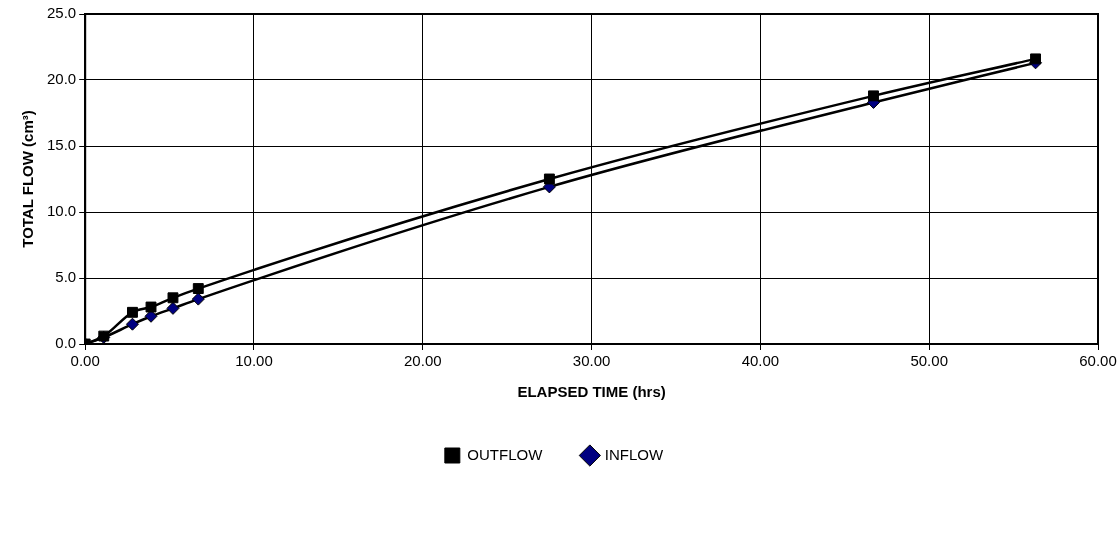 Image resolution: width=1120 pixels, height=553 pixels. I want to click on y-tick-label: 25.0, so click(61, 13).